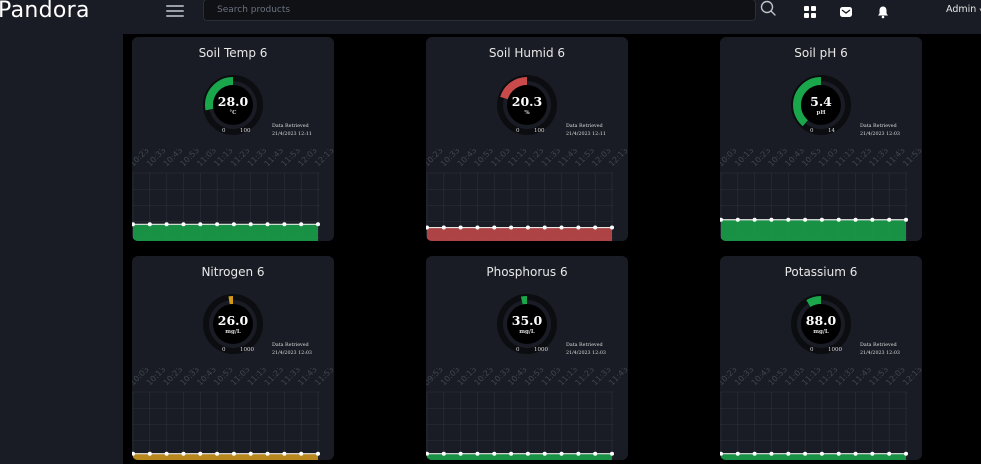 The height and width of the screenshot is (464, 981). What do you see at coordinates (880, 131) in the screenshot?
I see `retrieved-info: Data Retrieved 21/4/2023 12:03` at bounding box center [880, 131].